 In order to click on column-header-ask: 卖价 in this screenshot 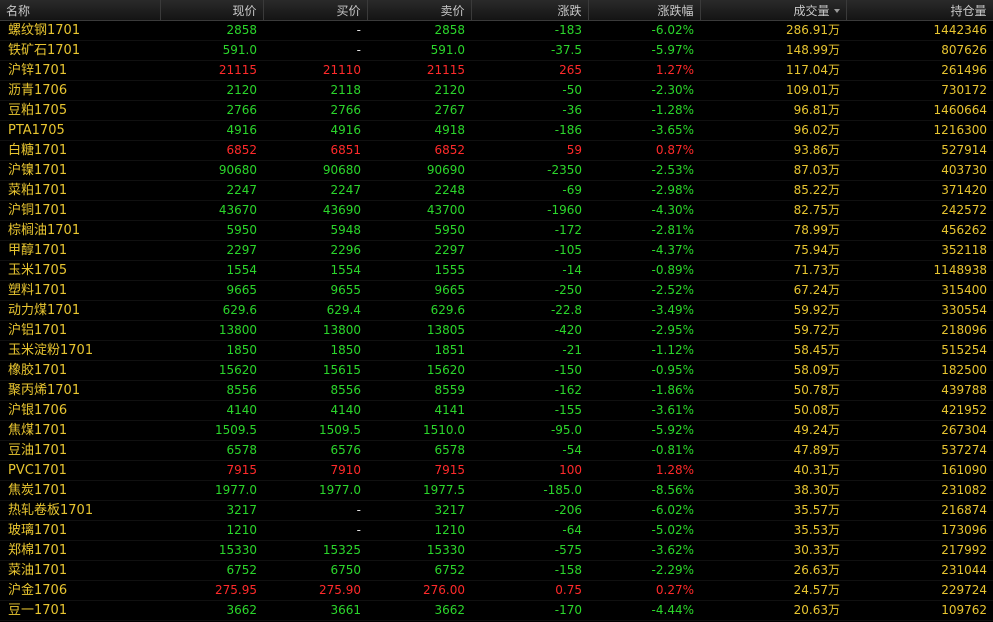, I will do `click(419, 10)`.